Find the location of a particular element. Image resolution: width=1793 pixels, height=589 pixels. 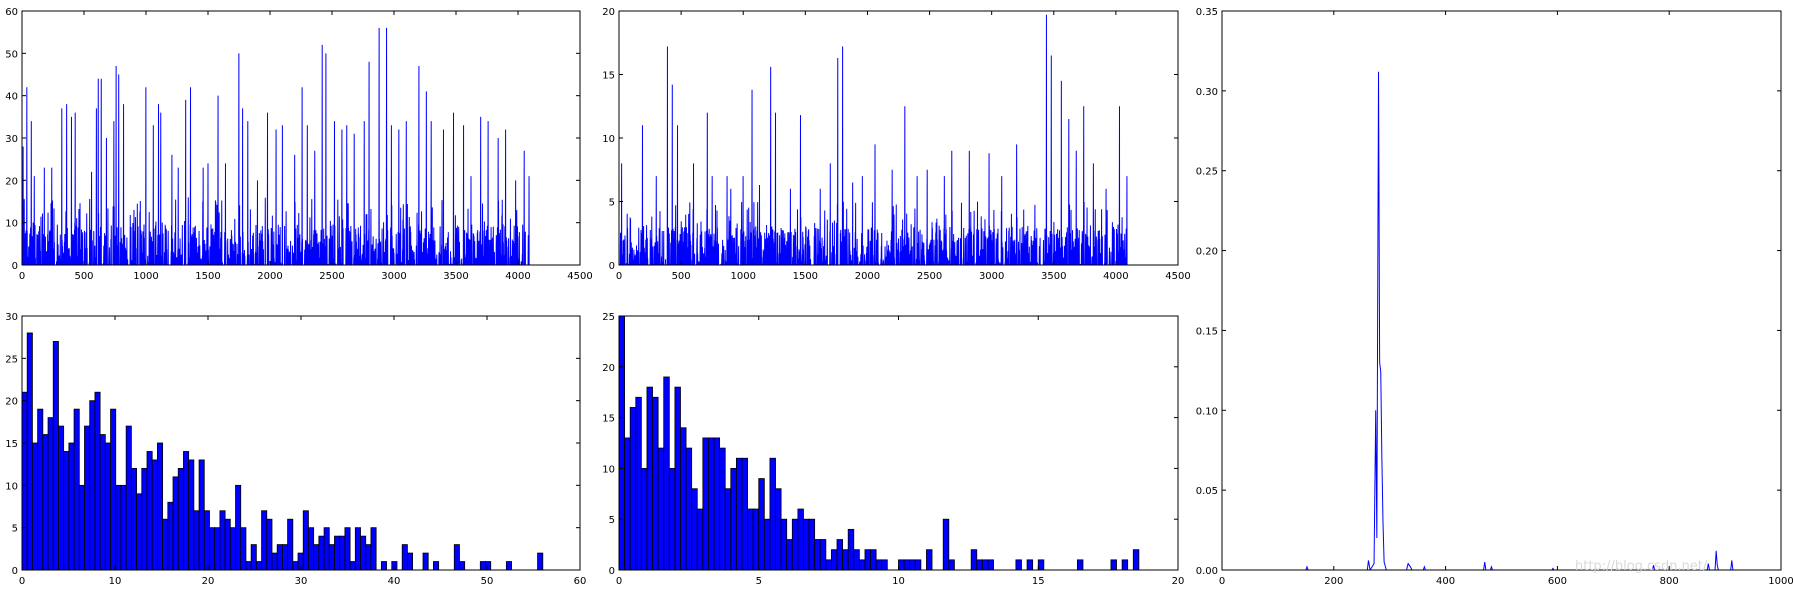

x-tick-label: 10 is located at coordinates (898, 581).